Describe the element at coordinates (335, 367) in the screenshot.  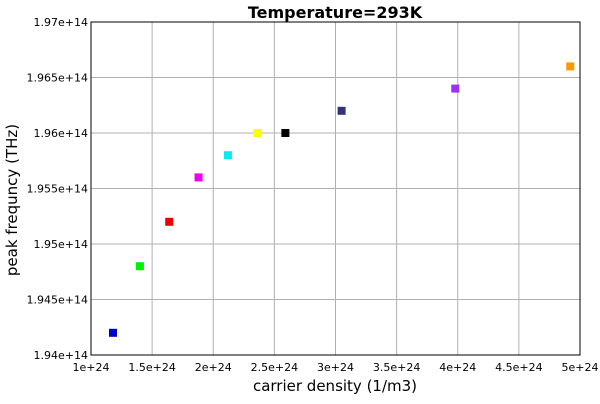
I see `x-tick-label: 3e+24` at that location.